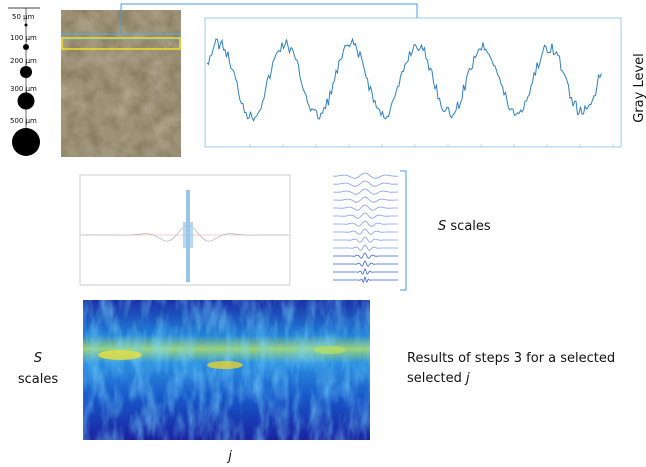 Image resolution: width=646 pixels, height=467 pixels. Describe the element at coordinates (38, 358) in the screenshot. I see `heatmap-y-symbol: S` at that location.